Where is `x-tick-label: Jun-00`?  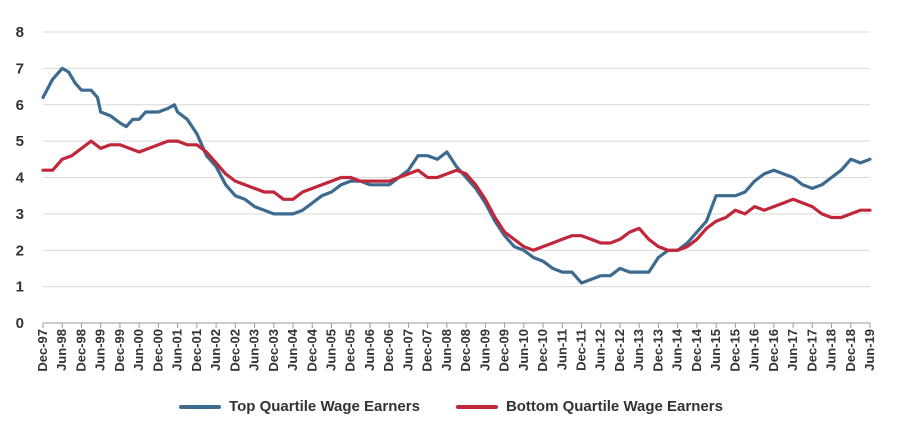 x-tick-label: Jun-00 is located at coordinates (138, 350).